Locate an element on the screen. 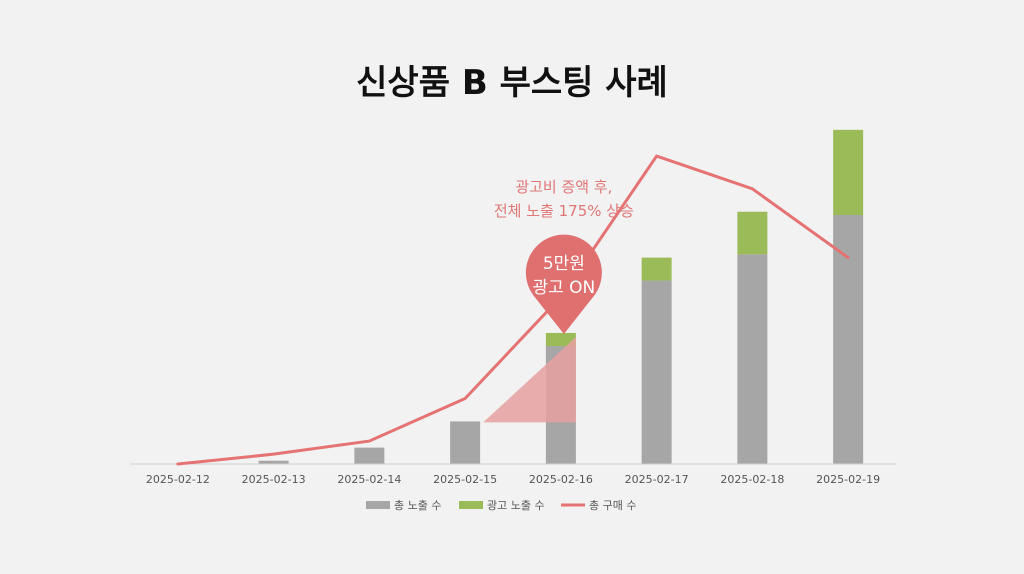  annotation-pin-marker is located at coordinates (563, 284).